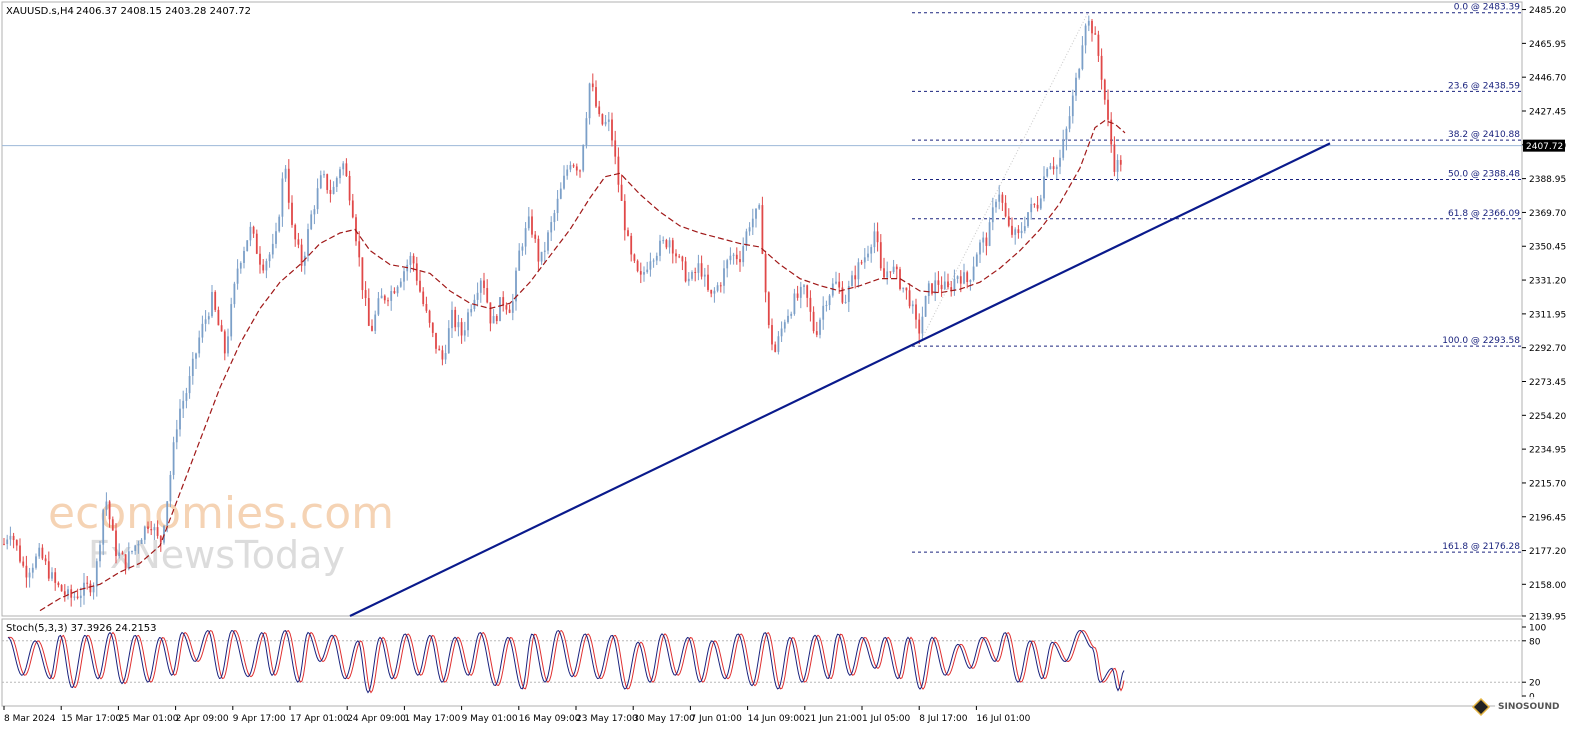 This screenshot has width=1596, height=747. I want to click on y-tick-label: 2350.45, so click(1547, 248).